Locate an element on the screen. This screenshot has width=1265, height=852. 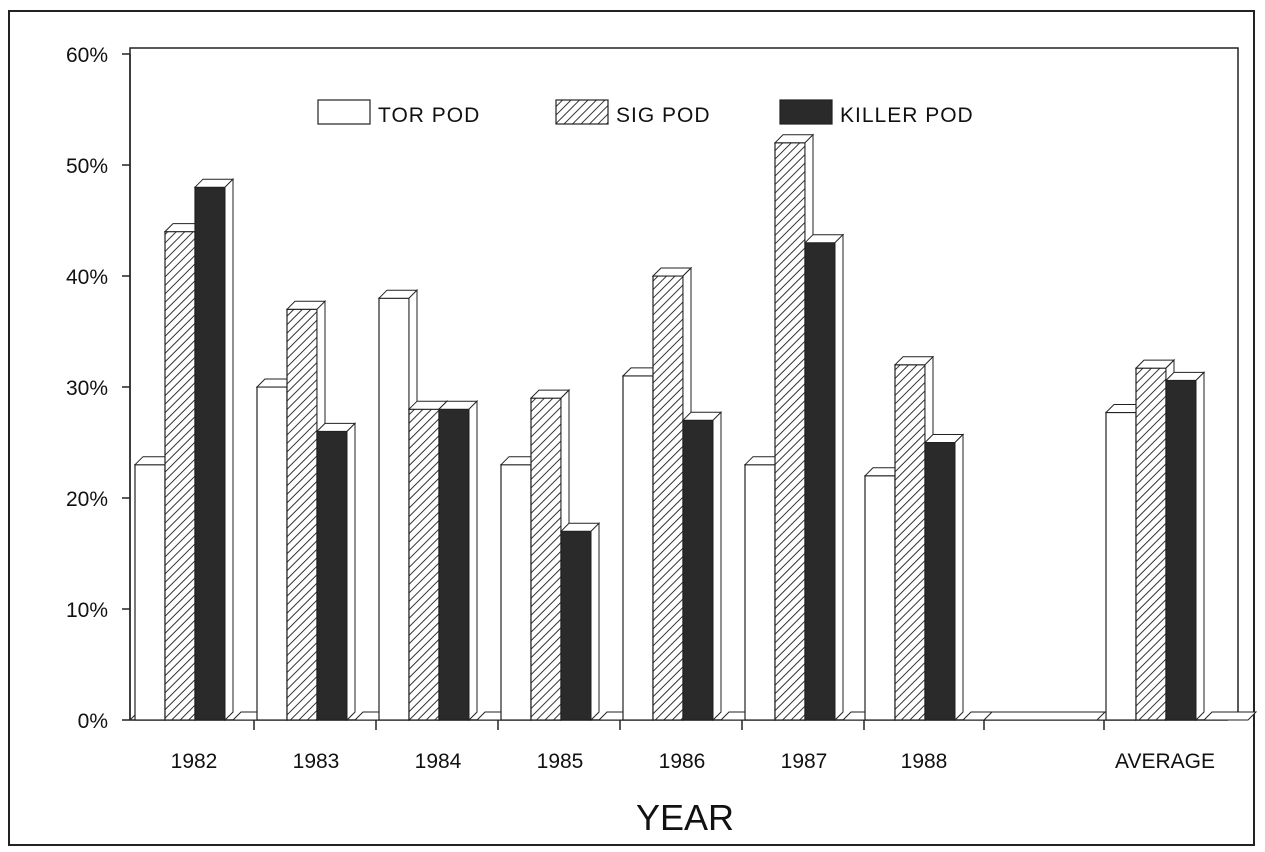
y-axis: 0% 10% 20% 30% 40% 50% 60% is located at coordinates (98, 388).